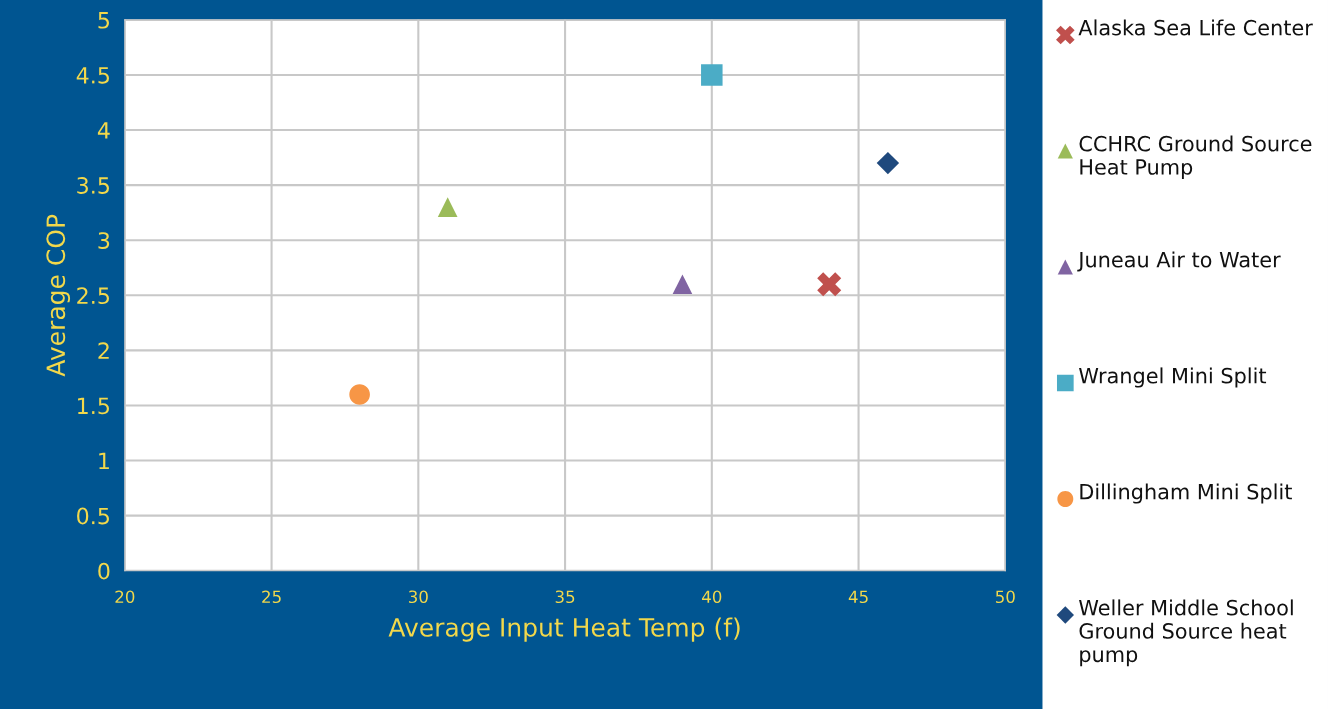  What do you see at coordinates (418, 597) in the screenshot?
I see `x-tick-label: 30` at bounding box center [418, 597].